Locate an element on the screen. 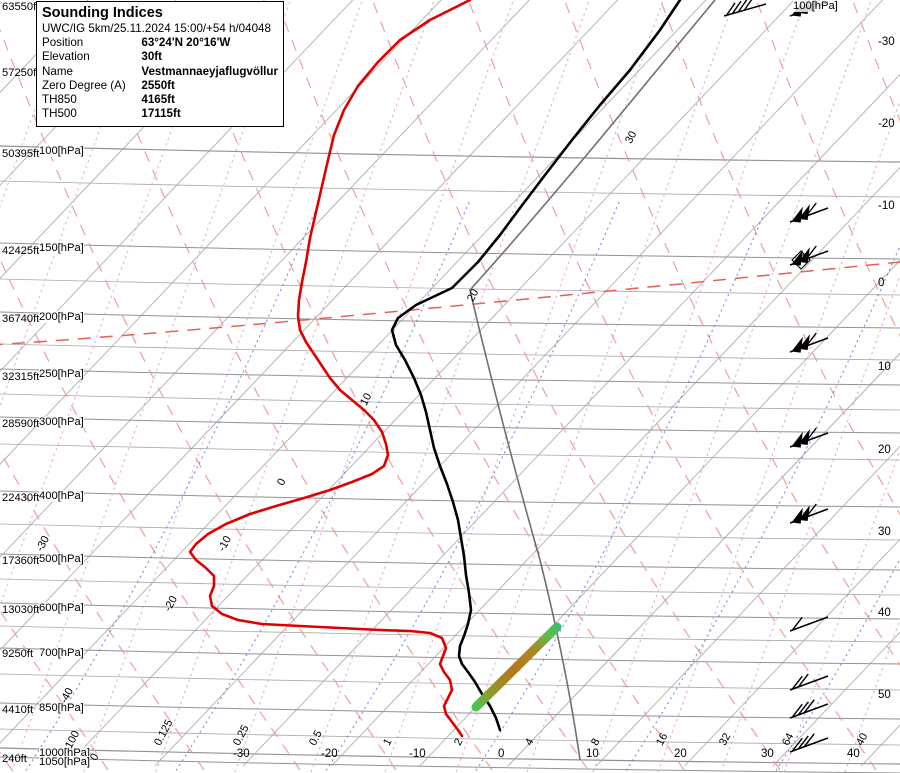 This screenshot has width=900, height=773. barb-300hPa is located at coordinates (809, 342).